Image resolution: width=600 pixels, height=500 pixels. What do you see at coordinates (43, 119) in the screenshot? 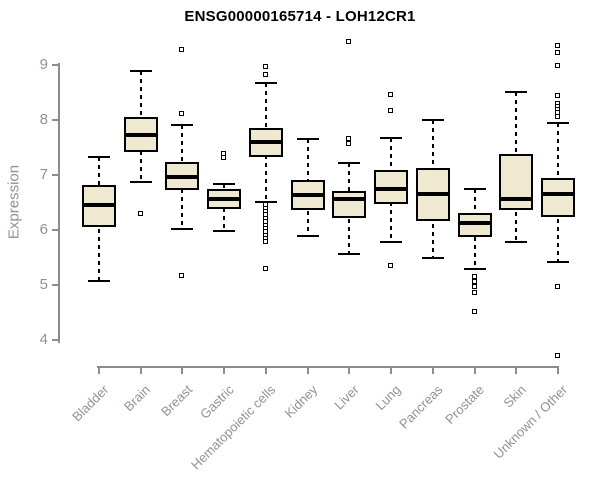
I see `y-tick-label: 8` at bounding box center [43, 119].